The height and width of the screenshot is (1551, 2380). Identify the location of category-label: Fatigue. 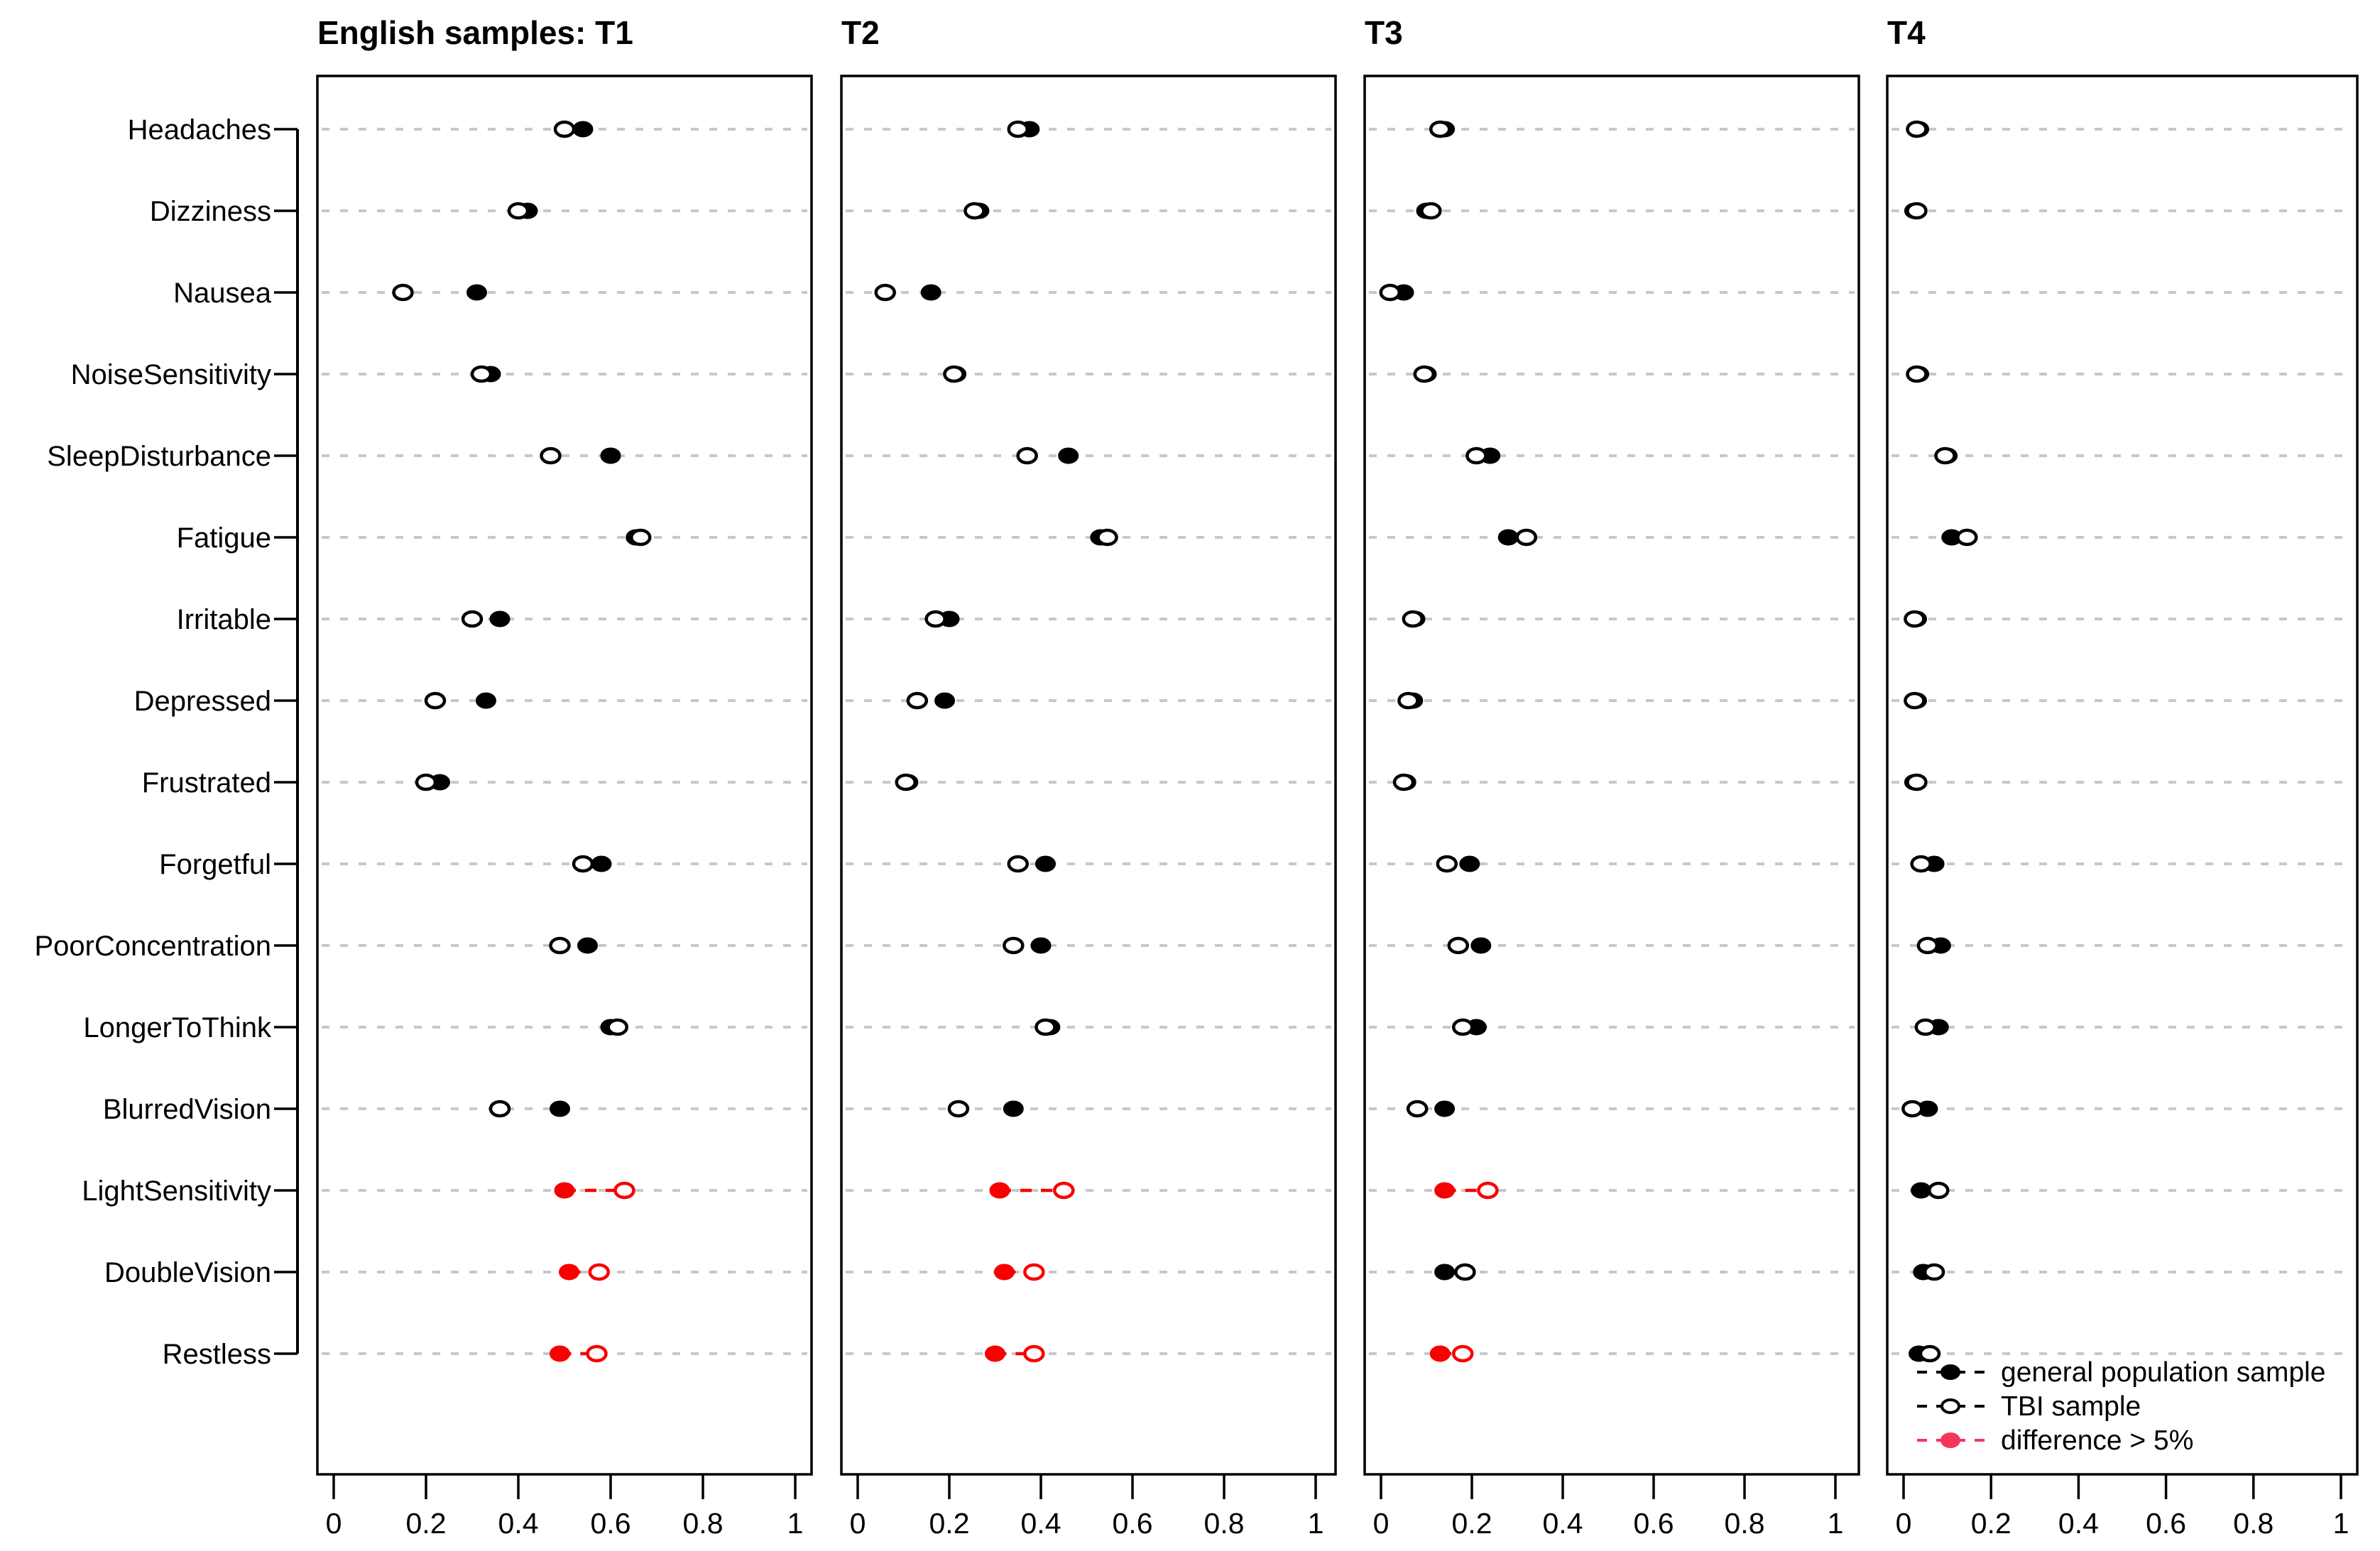
(224, 538).